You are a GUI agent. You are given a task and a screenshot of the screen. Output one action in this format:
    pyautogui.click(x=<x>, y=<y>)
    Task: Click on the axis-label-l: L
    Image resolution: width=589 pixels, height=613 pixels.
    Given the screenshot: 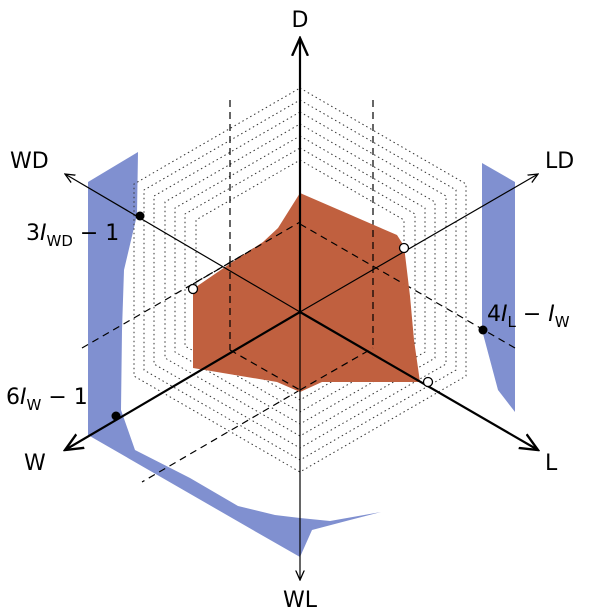 What is the action you would take?
    pyautogui.click(x=551, y=463)
    